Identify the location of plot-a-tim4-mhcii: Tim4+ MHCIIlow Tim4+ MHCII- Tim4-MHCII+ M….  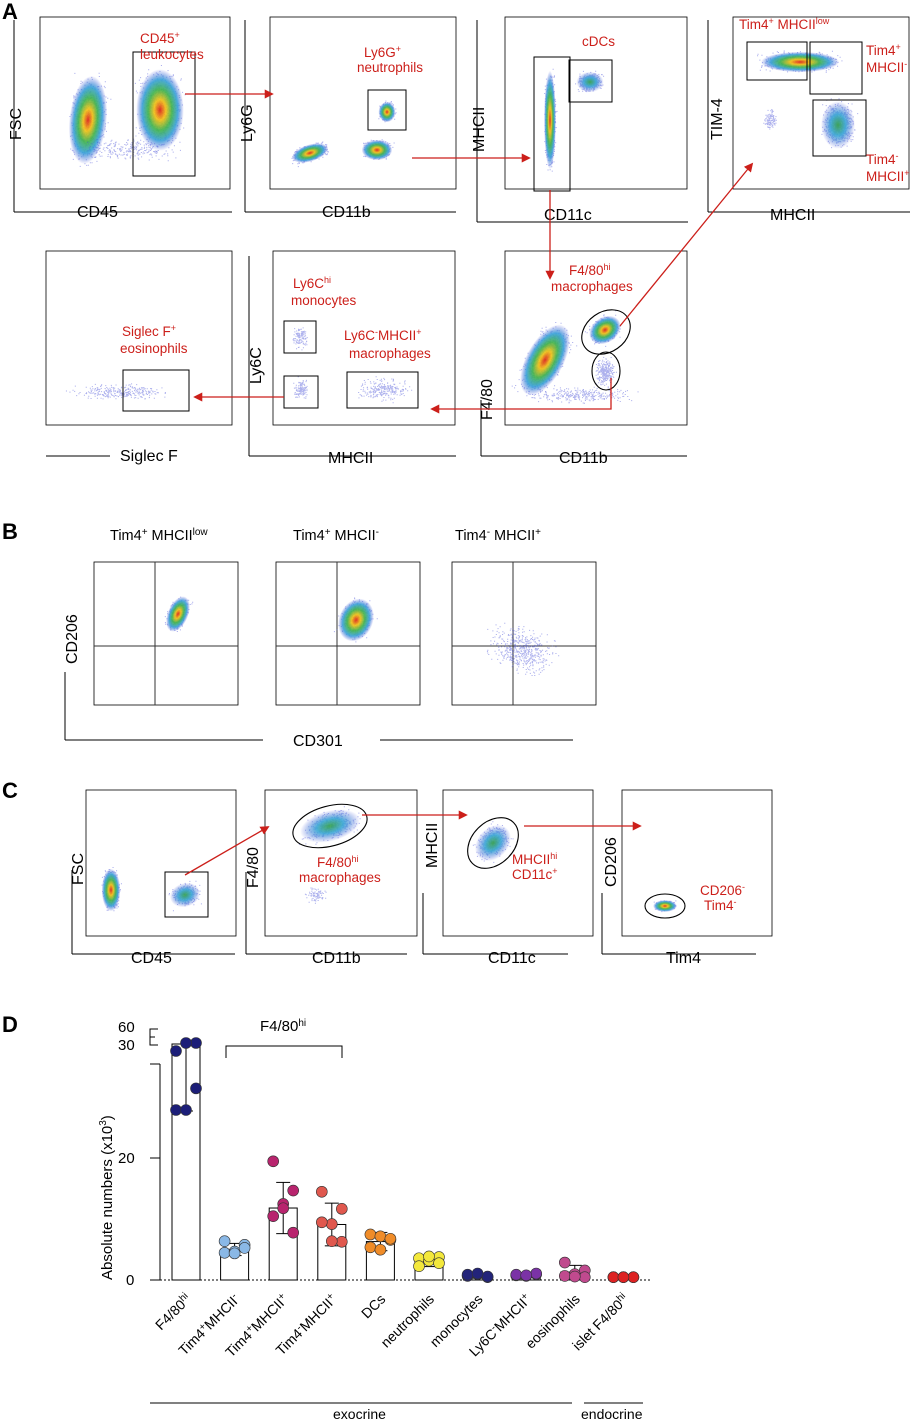
(808, 120).